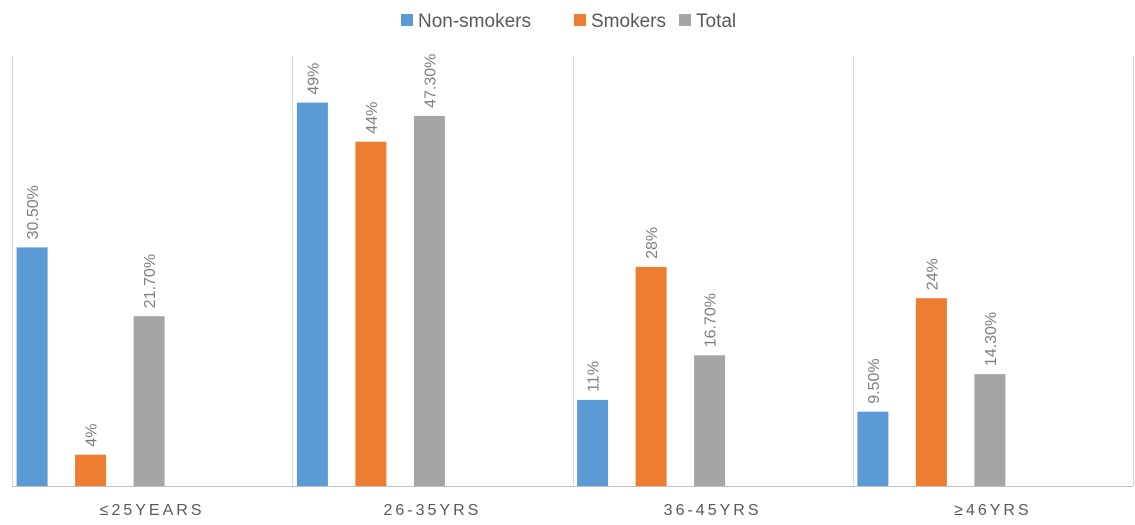 The width and height of the screenshot is (1135, 525). What do you see at coordinates (33, 212) in the screenshot?
I see `data-label-non-smokers-1: 30.50%` at bounding box center [33, 212].